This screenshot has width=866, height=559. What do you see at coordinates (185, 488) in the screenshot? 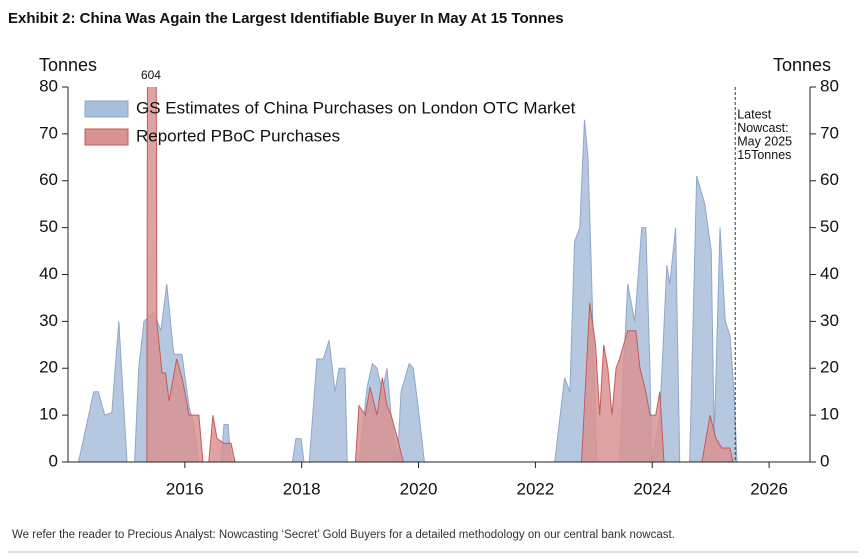
I see `x-tick-label: 2016` at bounding box center [185, 488].